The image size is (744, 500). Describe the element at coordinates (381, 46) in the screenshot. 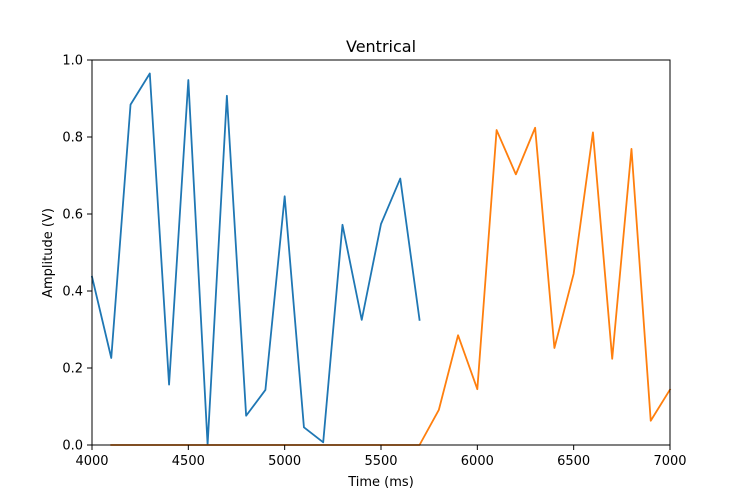

I see `chart-title: Ventrical` at that location.